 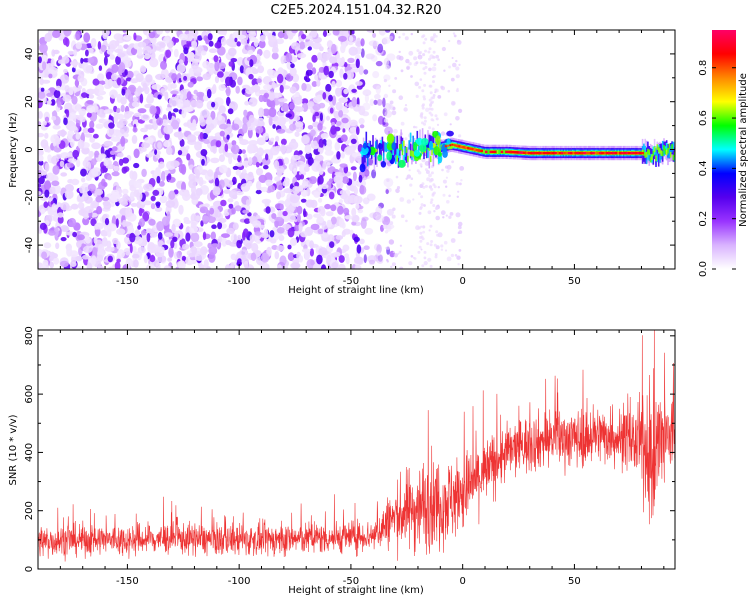 I want to click on x-tick-label: -100, so click(x=239, y=281).